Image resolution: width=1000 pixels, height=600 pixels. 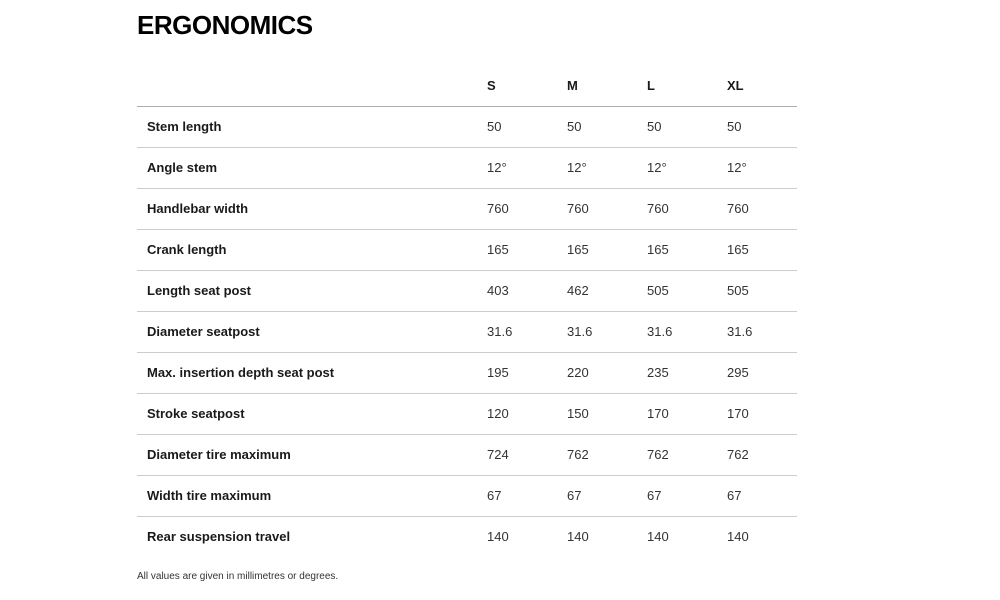 I want to click on spec-label: Crank length, so click(x=187, y=249).